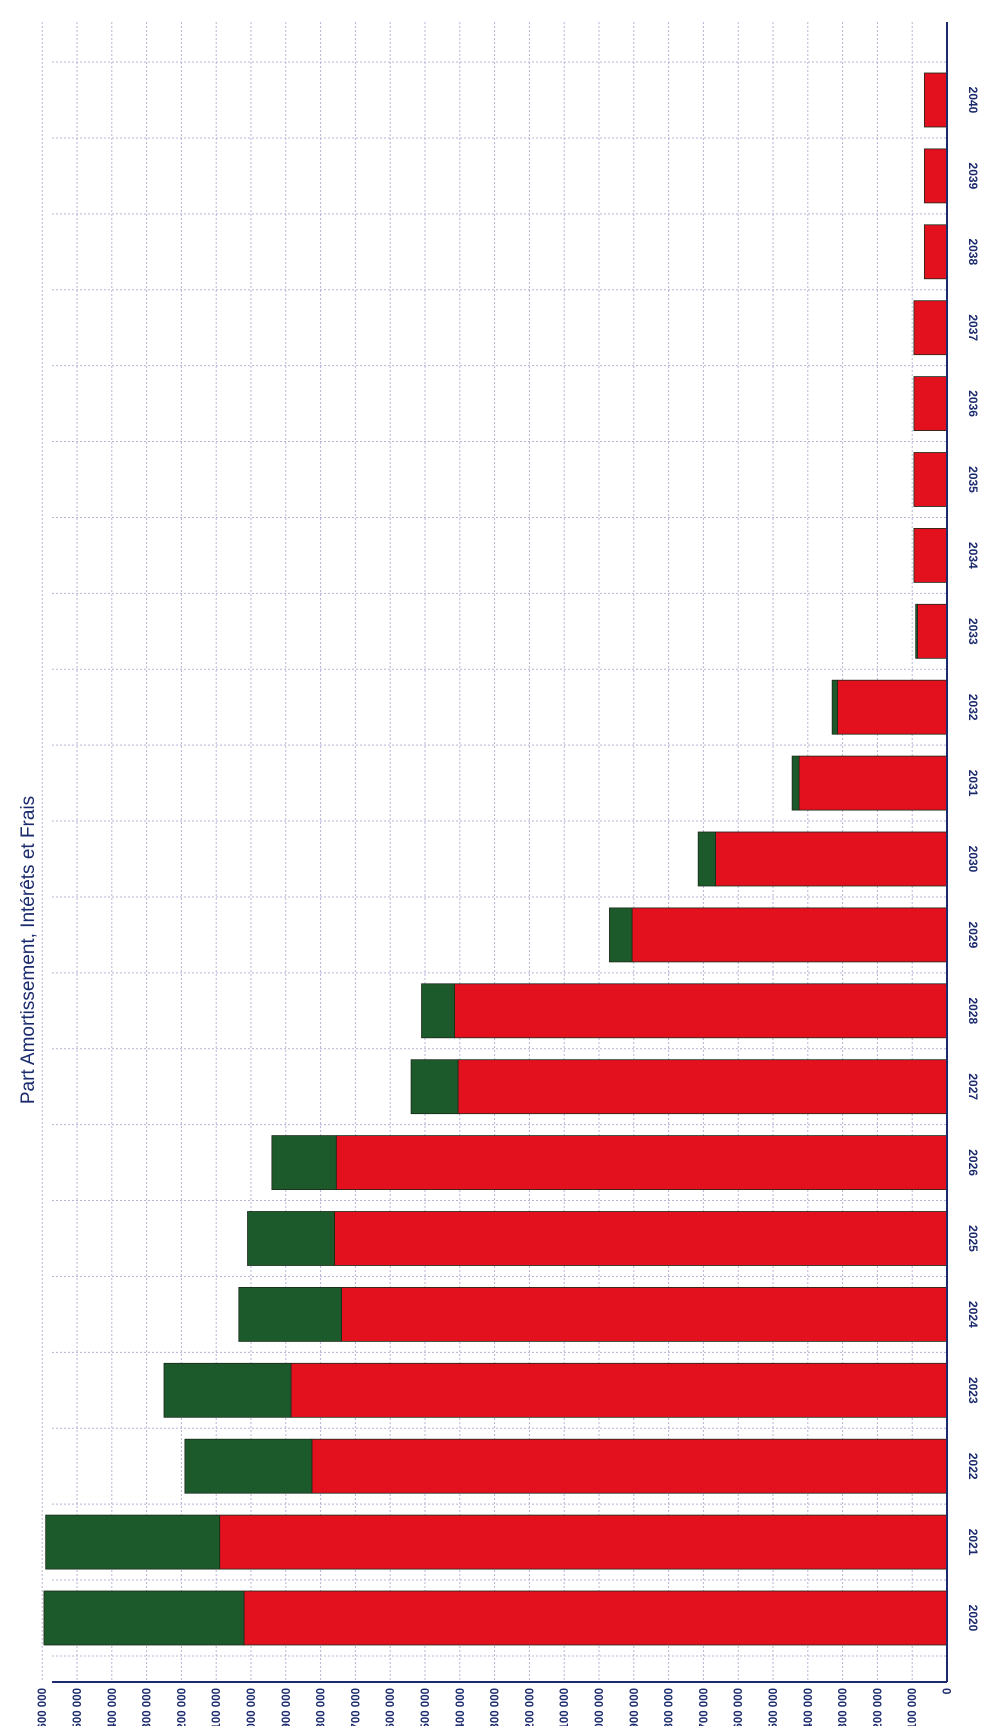  I want to click on value-tick: 1 500 000, so click(426, 1707).